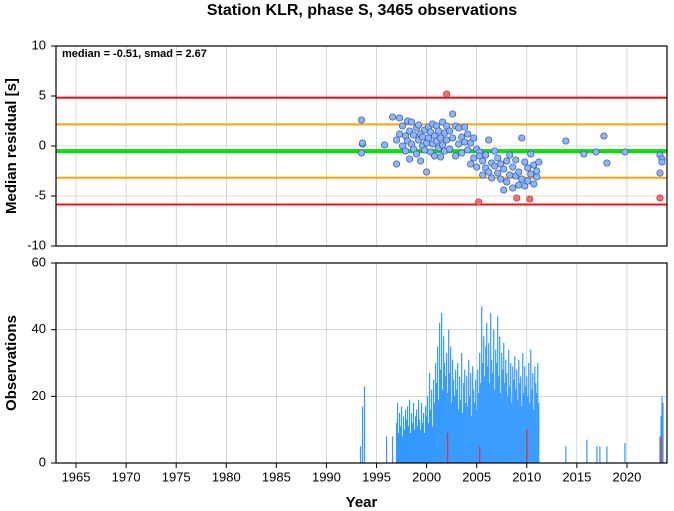  Describe the element at coordinates (276, 476) in the screenshot. I see `x-tick-label: 1985` at that location.